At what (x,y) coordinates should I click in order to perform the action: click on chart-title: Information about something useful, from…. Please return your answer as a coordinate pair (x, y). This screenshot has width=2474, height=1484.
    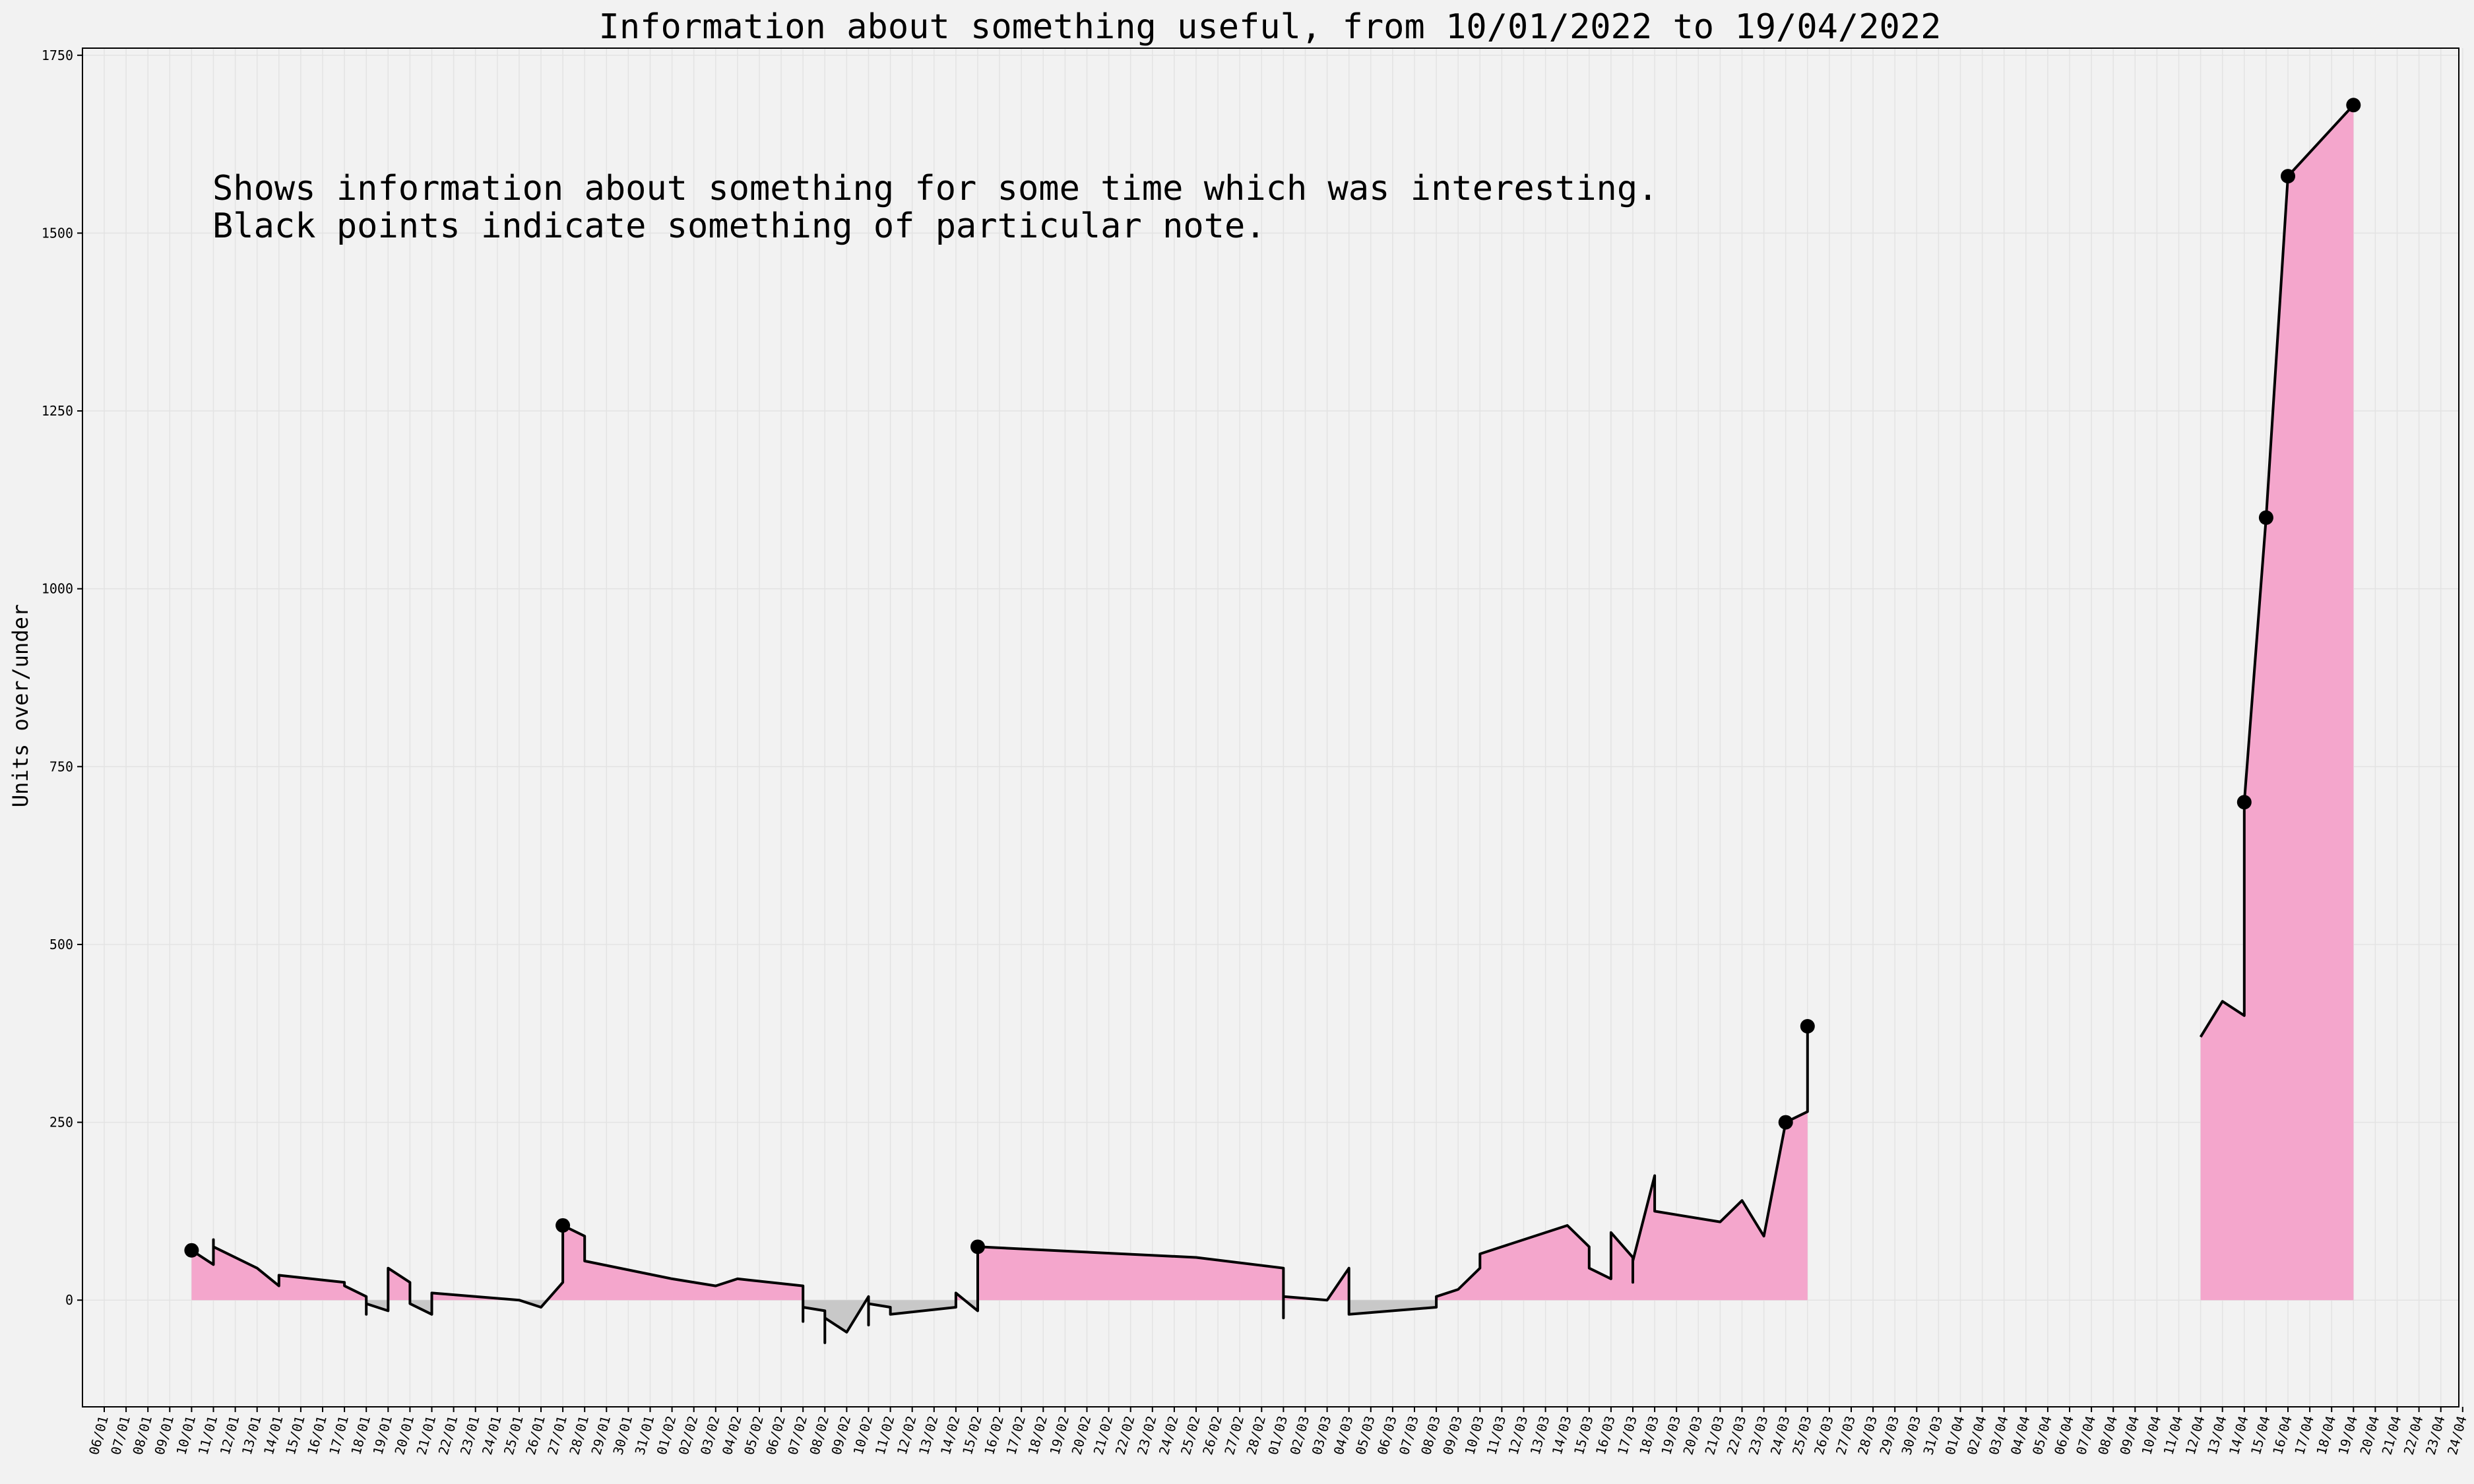
    Looking at the image, I should click on (1270, 27).